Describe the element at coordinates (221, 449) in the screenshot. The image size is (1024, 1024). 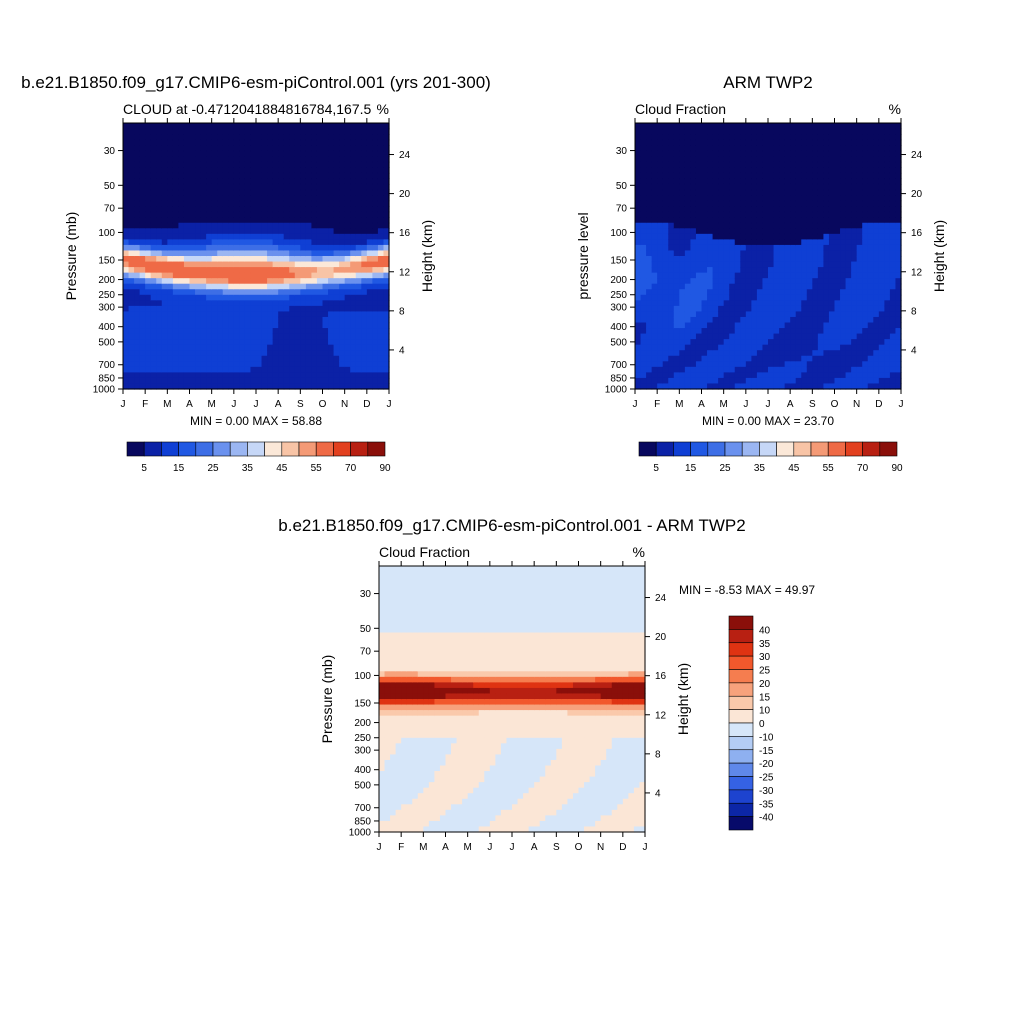
I see `colorbar-box` at that location.